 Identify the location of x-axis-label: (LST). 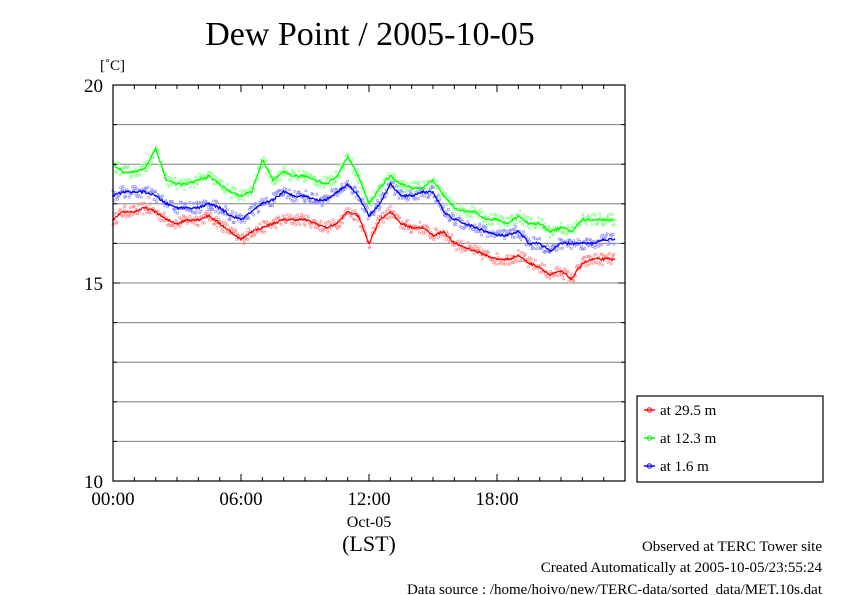
(369, 543).